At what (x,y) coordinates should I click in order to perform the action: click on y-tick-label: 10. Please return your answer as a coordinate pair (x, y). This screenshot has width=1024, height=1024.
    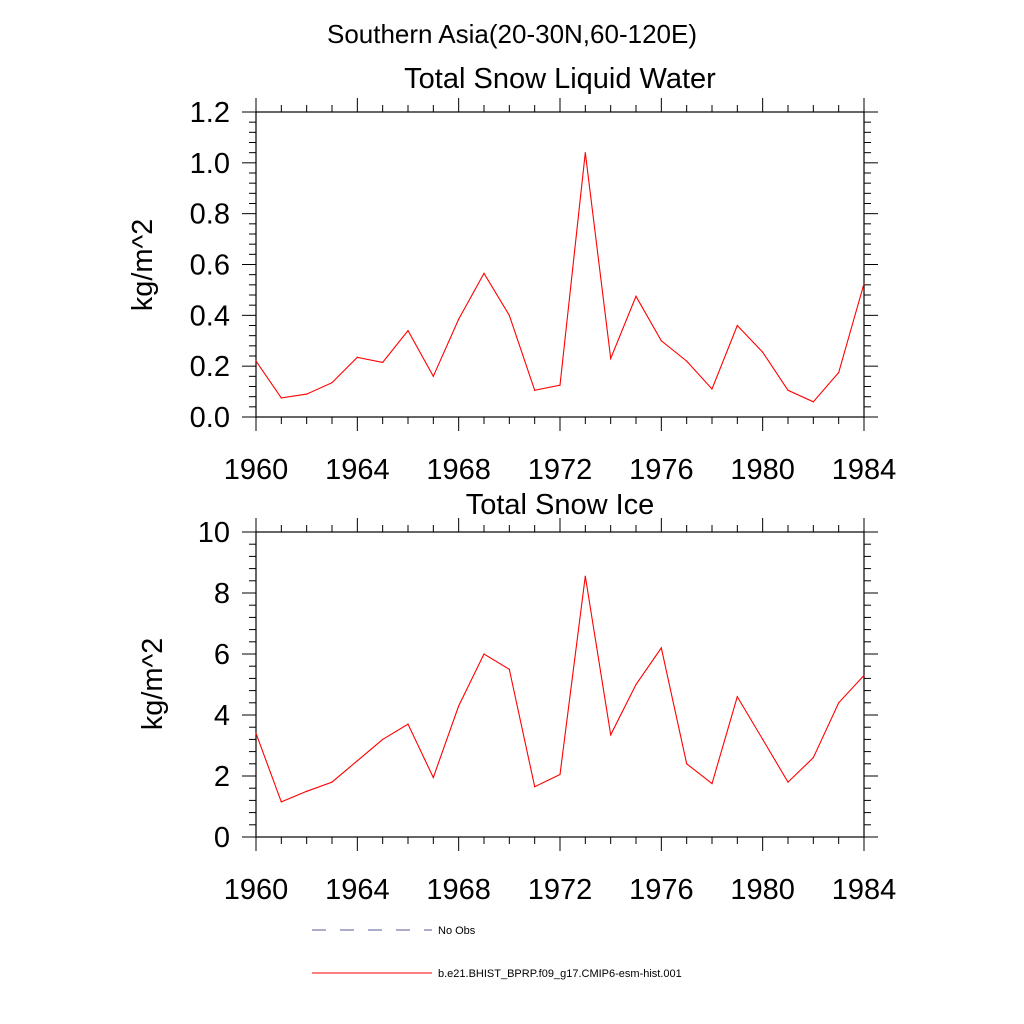
    Looking at the image, I should click on (214, 533).